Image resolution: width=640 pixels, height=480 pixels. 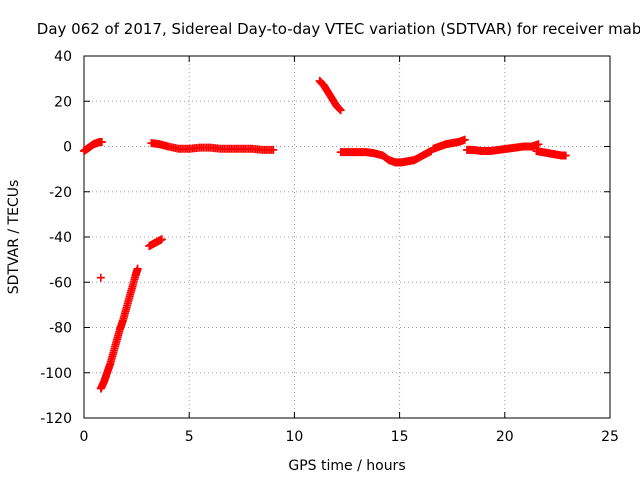 What do you see at coordinates (502, 148) in the screenshot?
I see `series-arc9` at bounding box center [502, 148].